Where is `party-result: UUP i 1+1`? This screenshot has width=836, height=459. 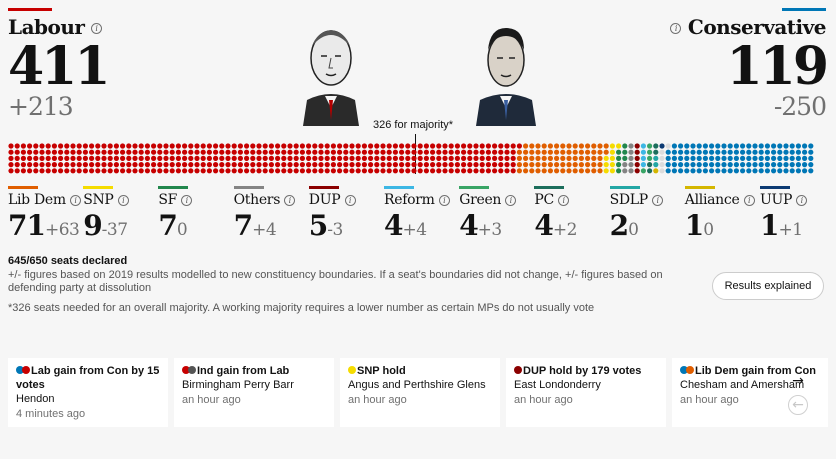 party-result: UUP i 1+1 is located at coordinates (797, 214).